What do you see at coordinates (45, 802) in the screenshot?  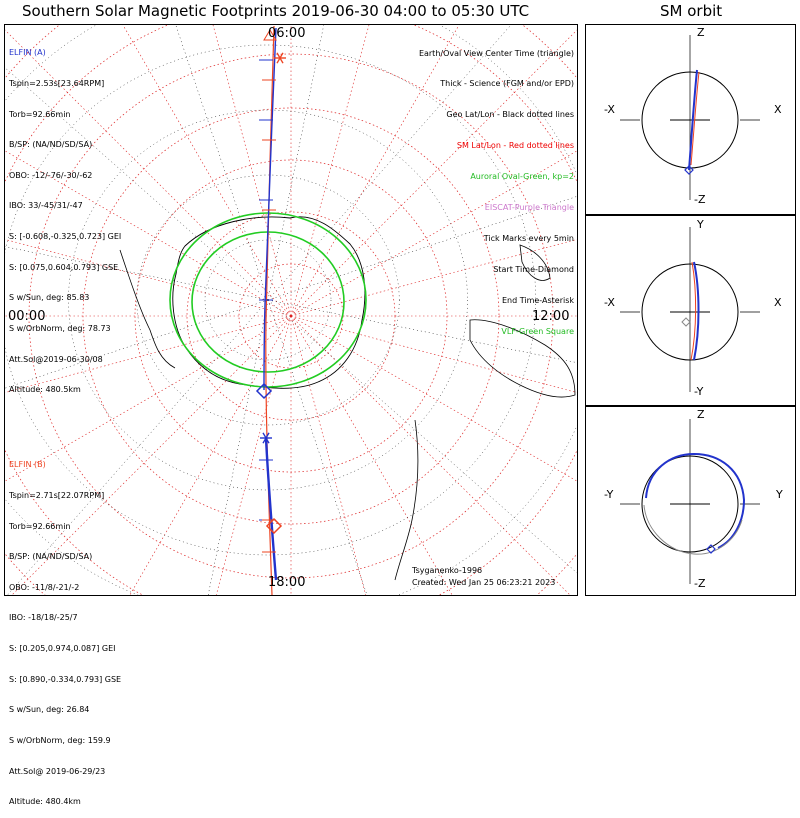 I see `elfin-b-line: Altitude: 480.4km` at bounding box center [45, 802].